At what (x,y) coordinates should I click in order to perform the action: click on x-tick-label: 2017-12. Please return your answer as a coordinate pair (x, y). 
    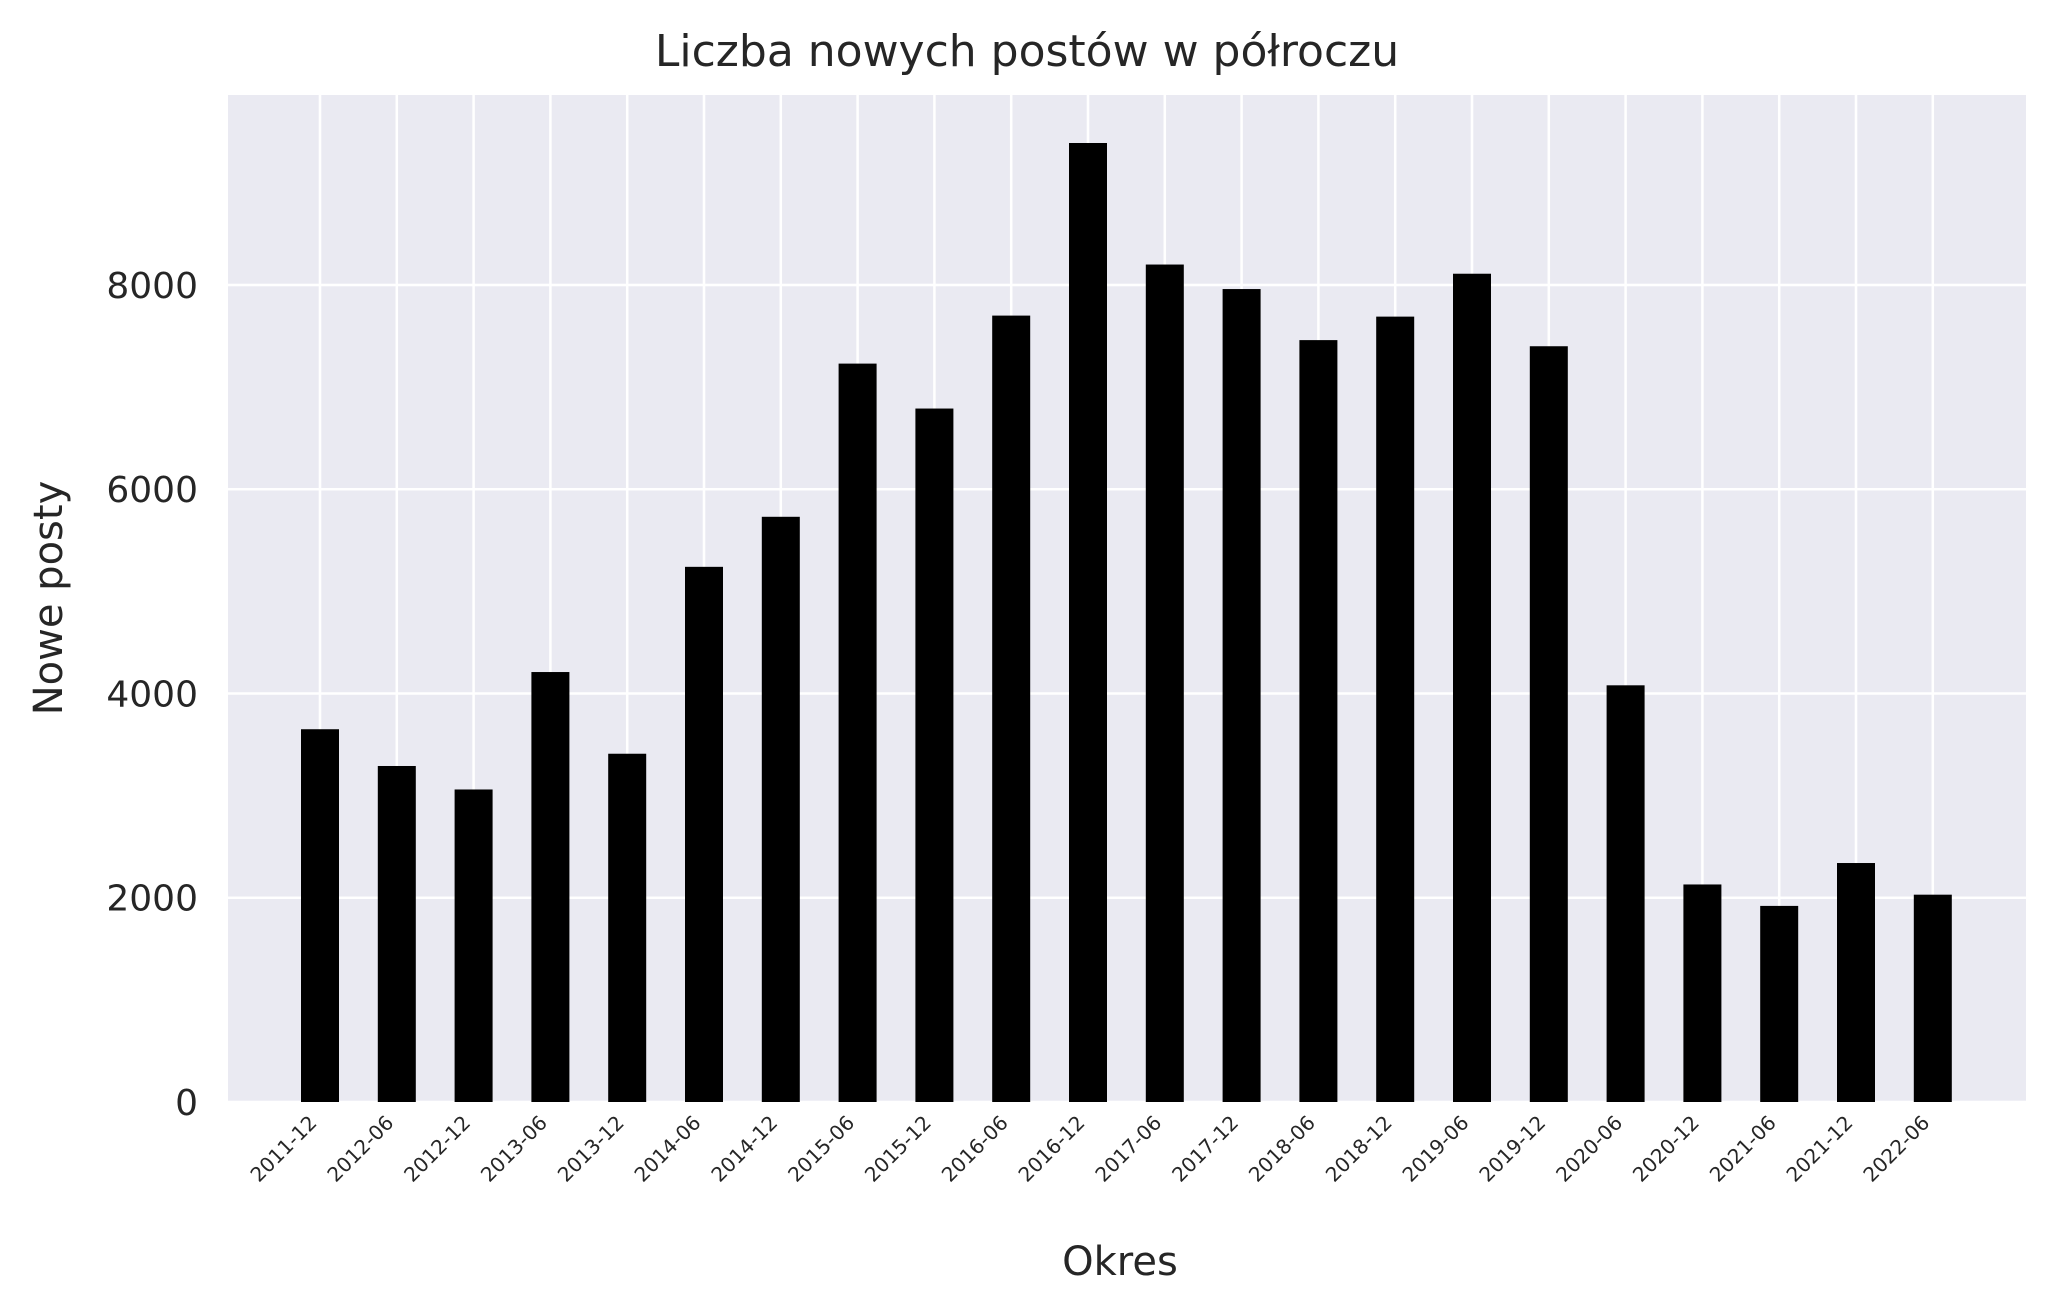
    Looking at the image, I should click on (1205, 1149).